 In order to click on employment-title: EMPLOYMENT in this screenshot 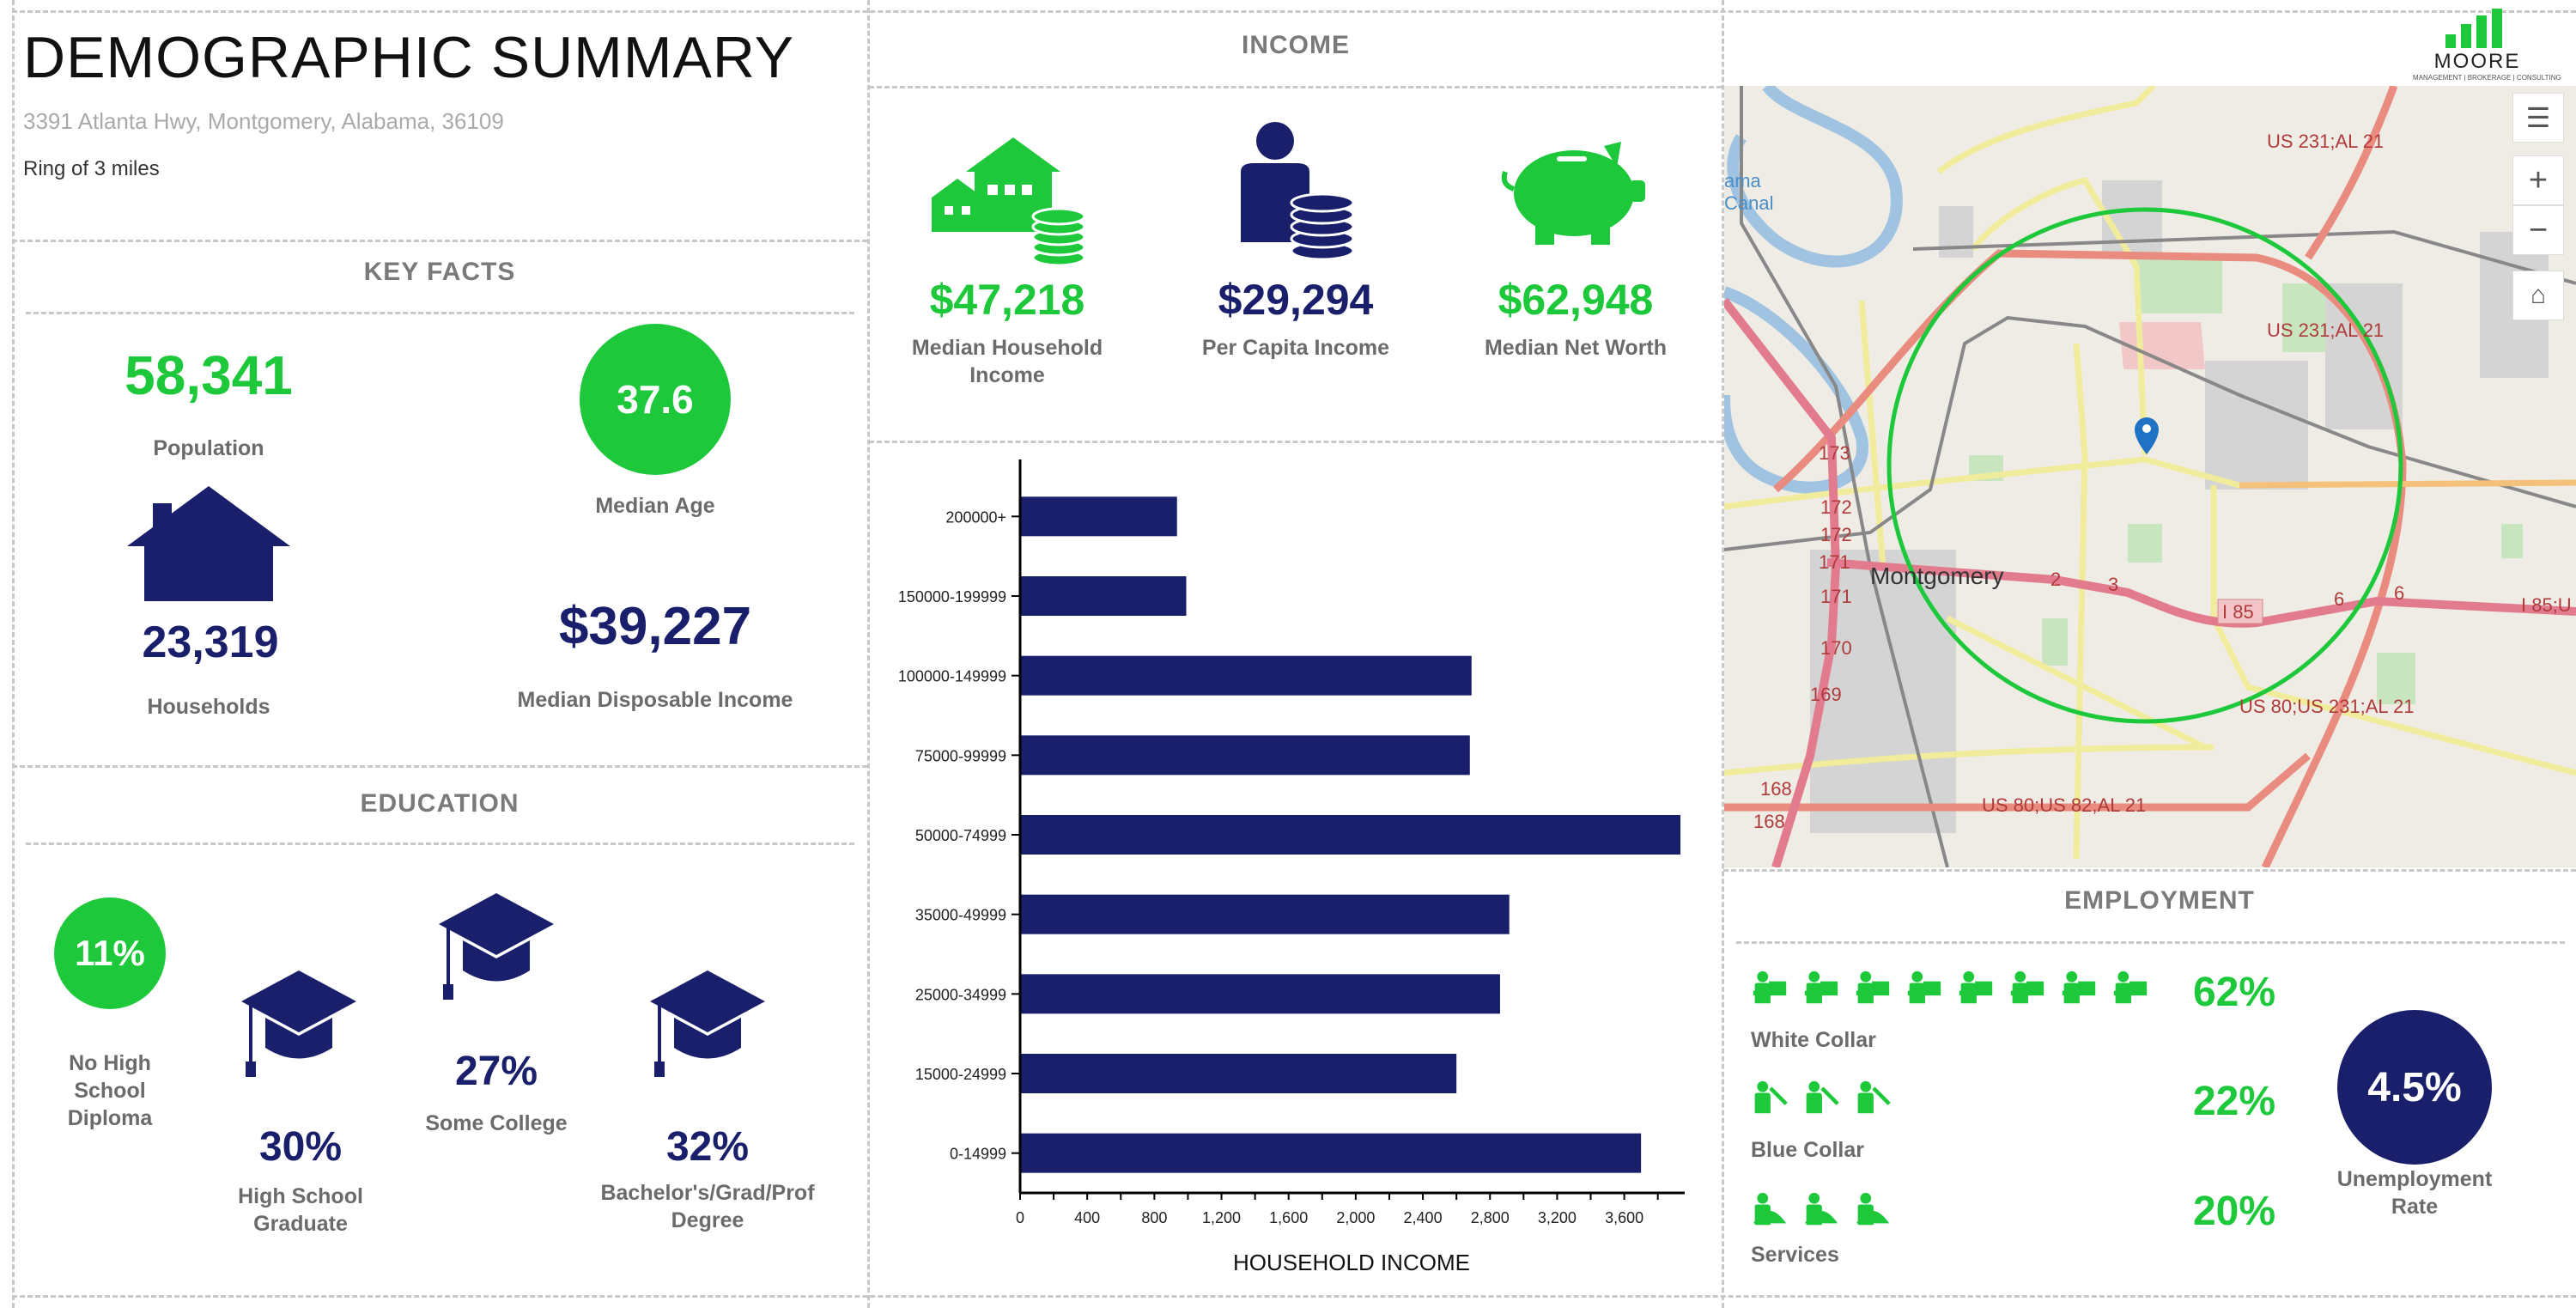, I will do `click(2159, 900)`.